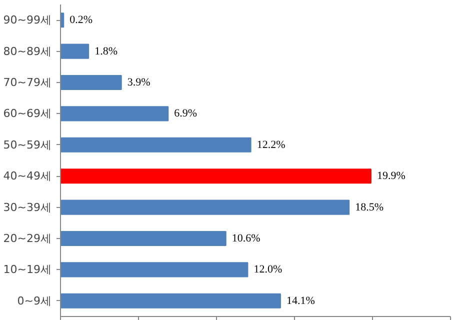 The height and width of the screenshot is (320, 456). I want to click on data-label: 0.2%, so click(81, 20).